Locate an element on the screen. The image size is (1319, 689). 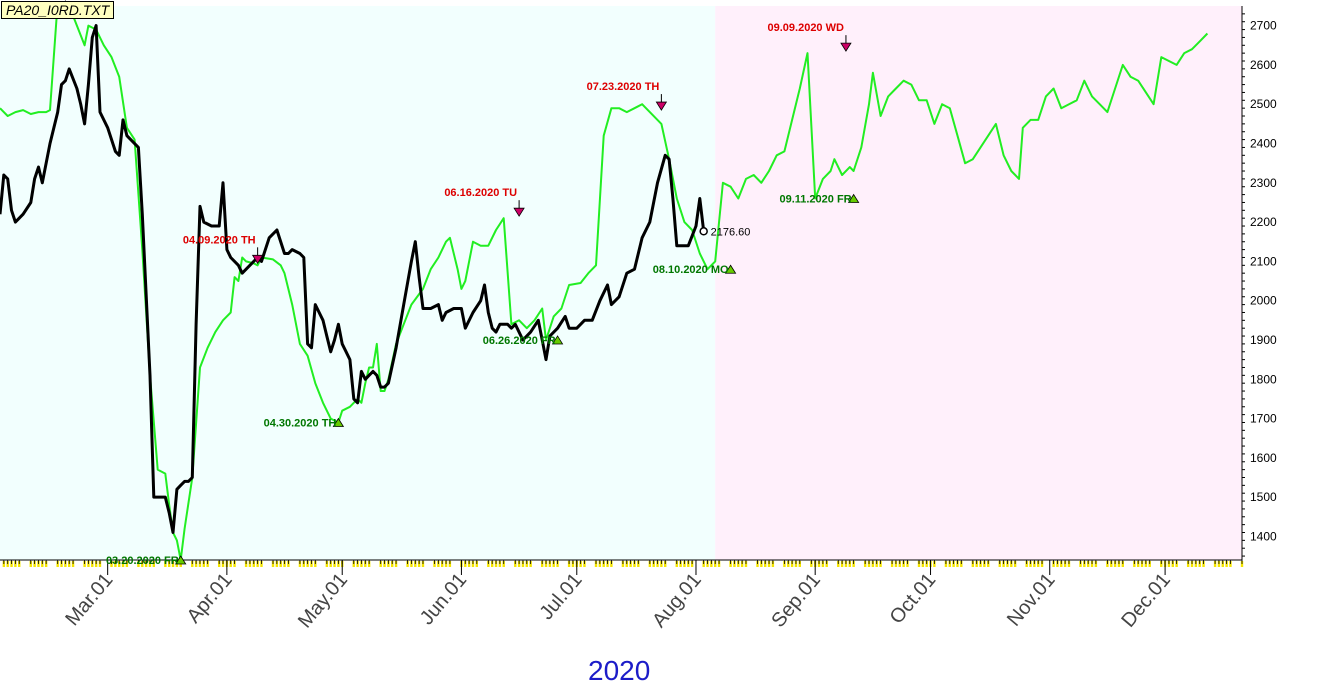
last-value-marker is located at coordinates (703, 231).